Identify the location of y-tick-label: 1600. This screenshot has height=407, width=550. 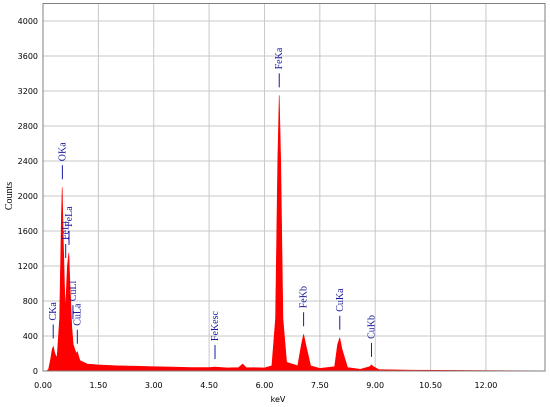
(28, 231).